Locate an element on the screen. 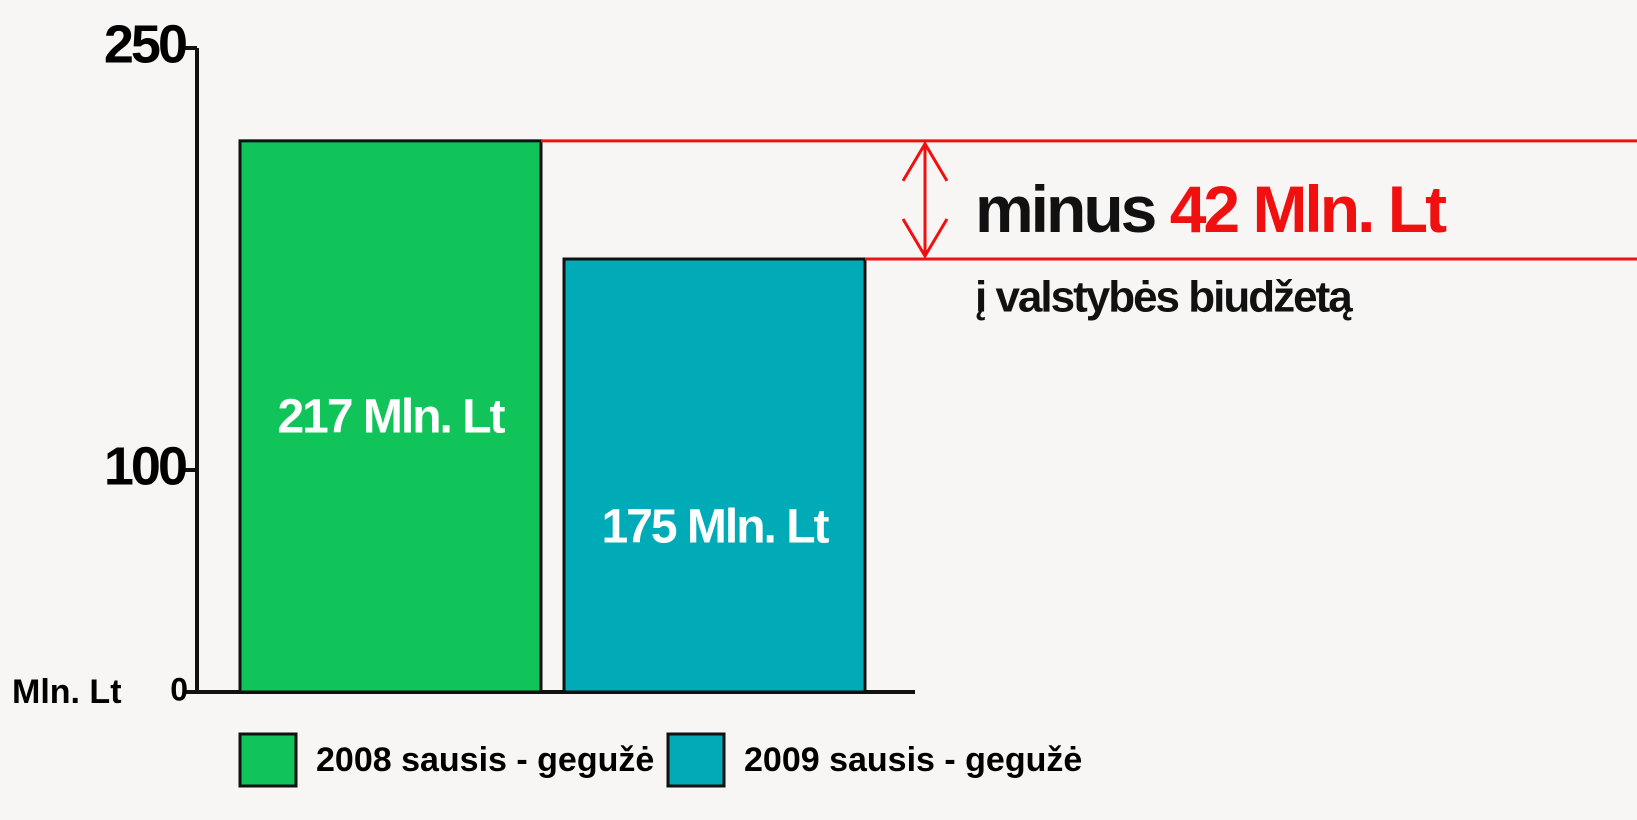  y-tick-label: 0 is located at coordinates (178, 689).